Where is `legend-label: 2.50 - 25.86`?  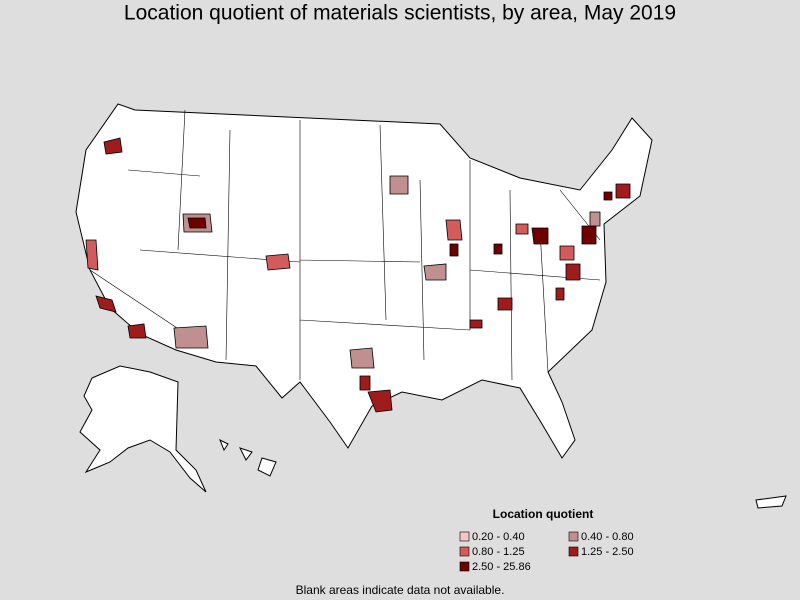
legend-label: 2.50 - 25.86 is located at coordinates (501, 567).